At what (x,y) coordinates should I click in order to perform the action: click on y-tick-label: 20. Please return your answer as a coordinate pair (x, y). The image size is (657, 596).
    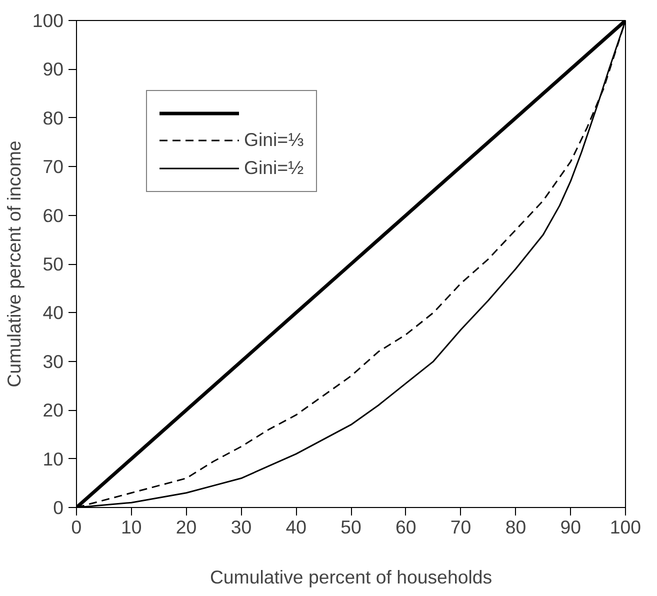
    Looking at the image, I should click on (53, 410).